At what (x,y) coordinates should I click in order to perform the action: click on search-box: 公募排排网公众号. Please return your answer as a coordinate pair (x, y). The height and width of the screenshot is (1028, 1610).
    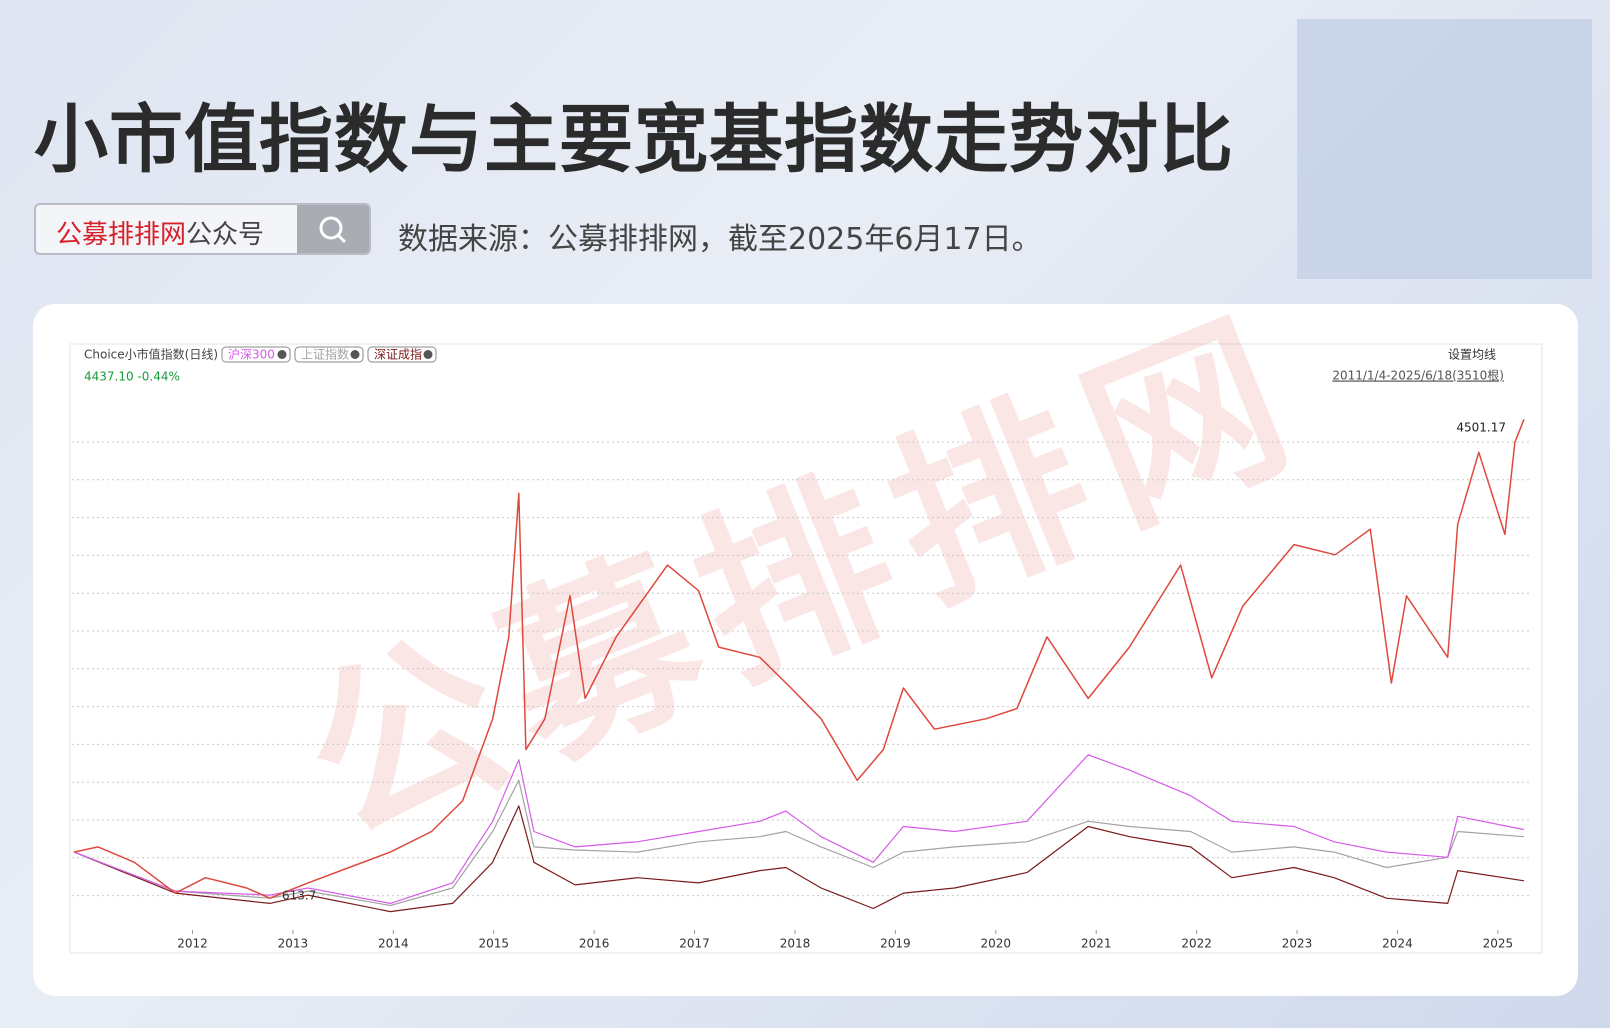
    Looking at the image, I should click on (202, 229).